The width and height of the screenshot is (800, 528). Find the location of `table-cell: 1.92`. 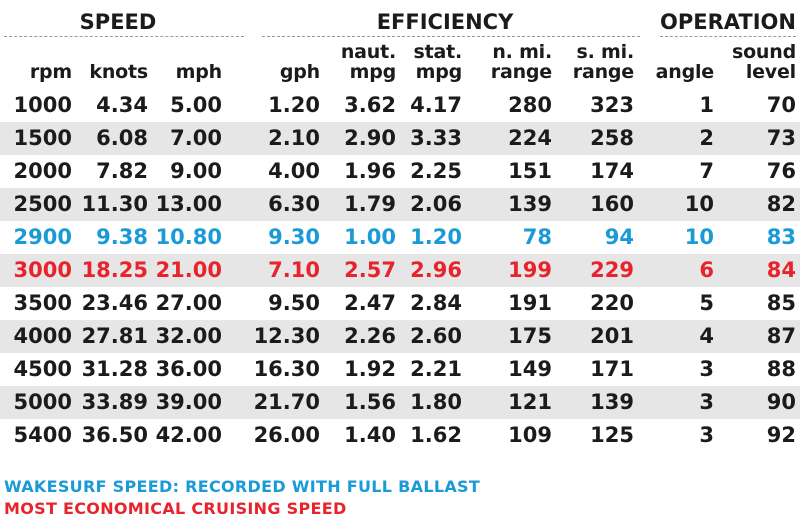

table-cell: 1.92 is located at coordinates (370, 369).